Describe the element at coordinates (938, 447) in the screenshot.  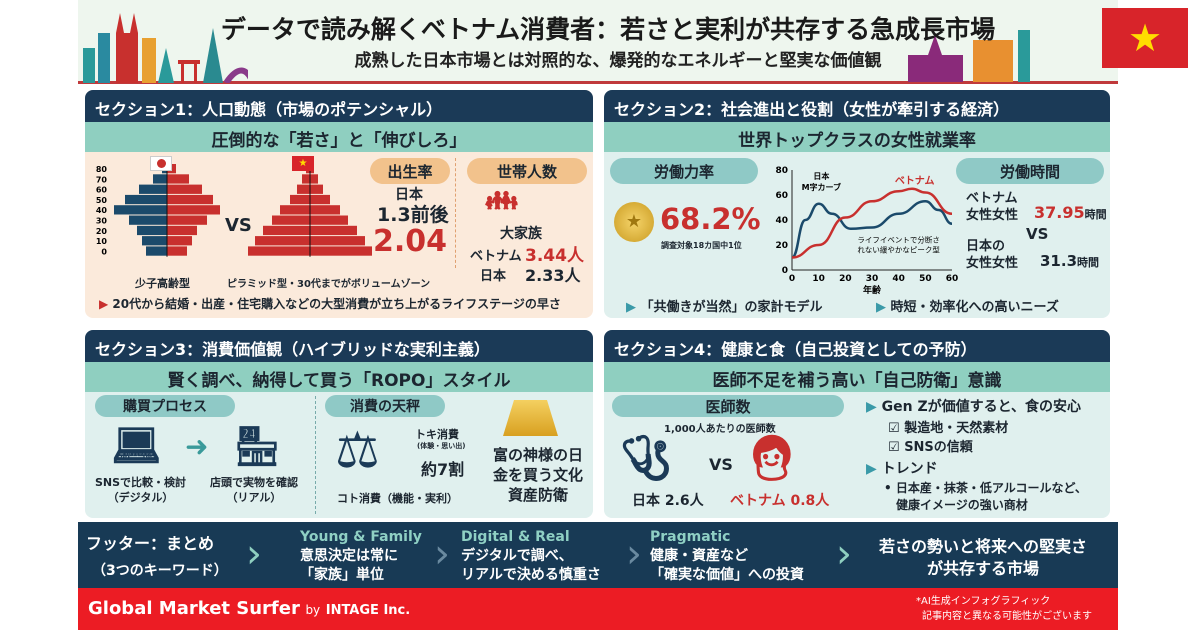
I see `check-text: SNSの信頼` at that location.